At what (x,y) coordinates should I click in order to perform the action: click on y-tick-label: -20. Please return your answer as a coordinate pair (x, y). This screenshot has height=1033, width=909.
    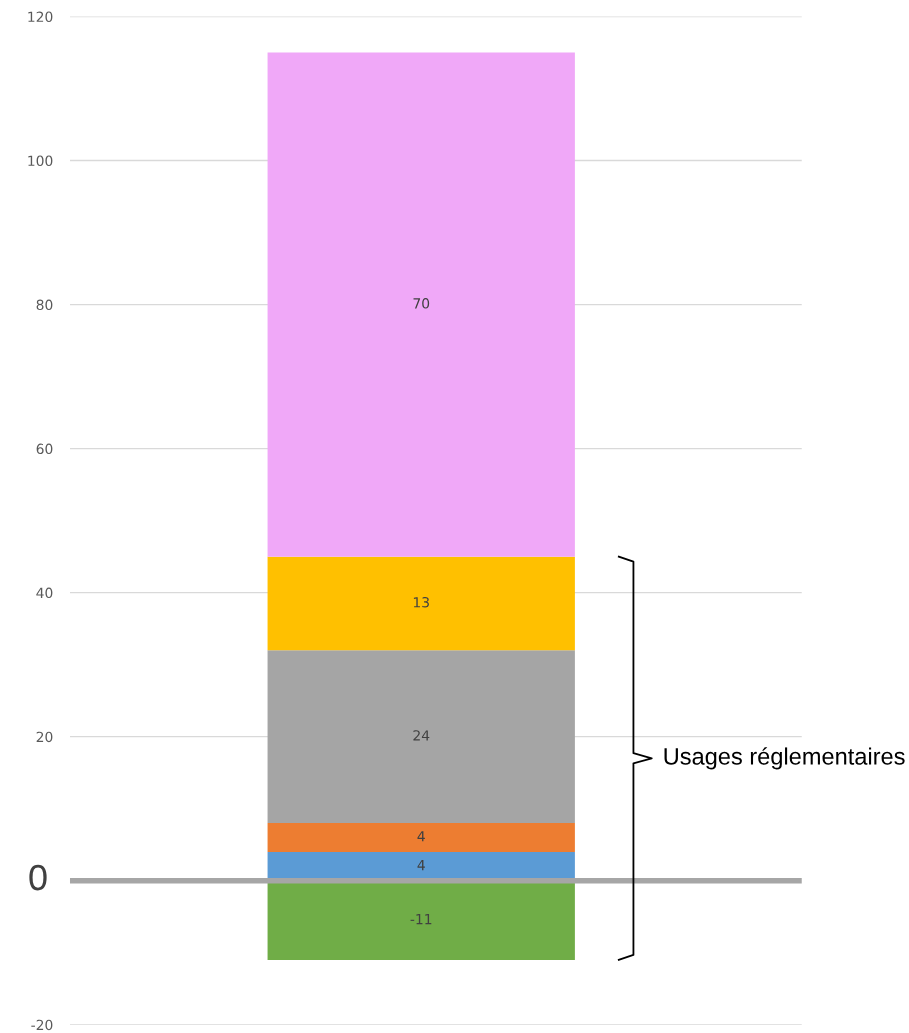
    Looking at the image, I should click on (42, 1025).